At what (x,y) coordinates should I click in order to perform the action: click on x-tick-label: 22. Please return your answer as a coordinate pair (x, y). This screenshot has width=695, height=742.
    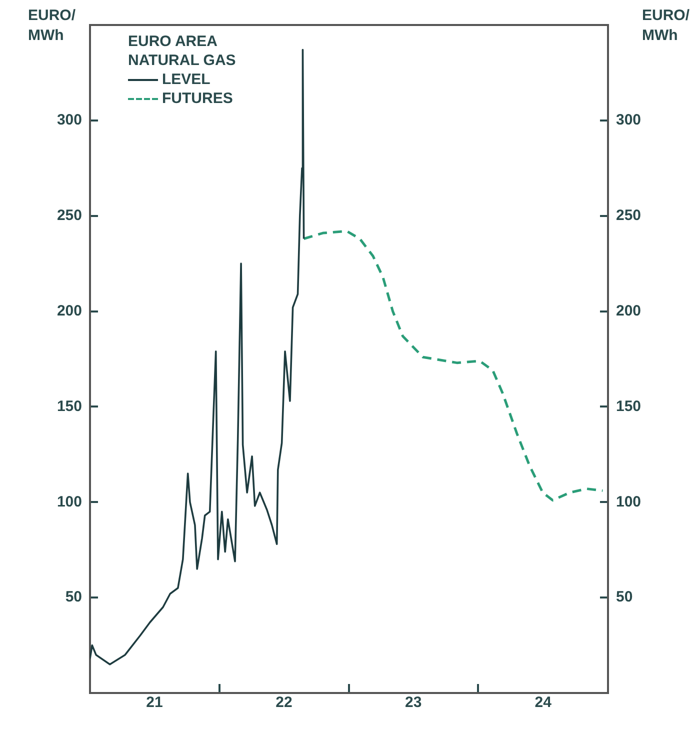
    Looking at the image, I should click on (284, 703).